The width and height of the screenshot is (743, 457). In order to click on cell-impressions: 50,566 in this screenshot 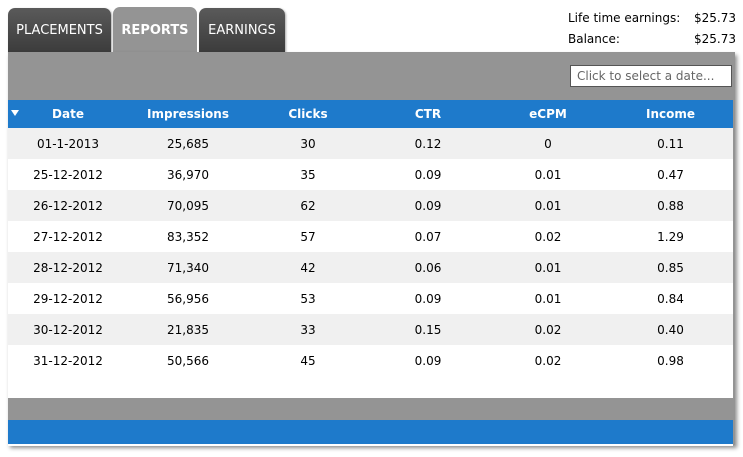, I will do `click(188, 360)`.